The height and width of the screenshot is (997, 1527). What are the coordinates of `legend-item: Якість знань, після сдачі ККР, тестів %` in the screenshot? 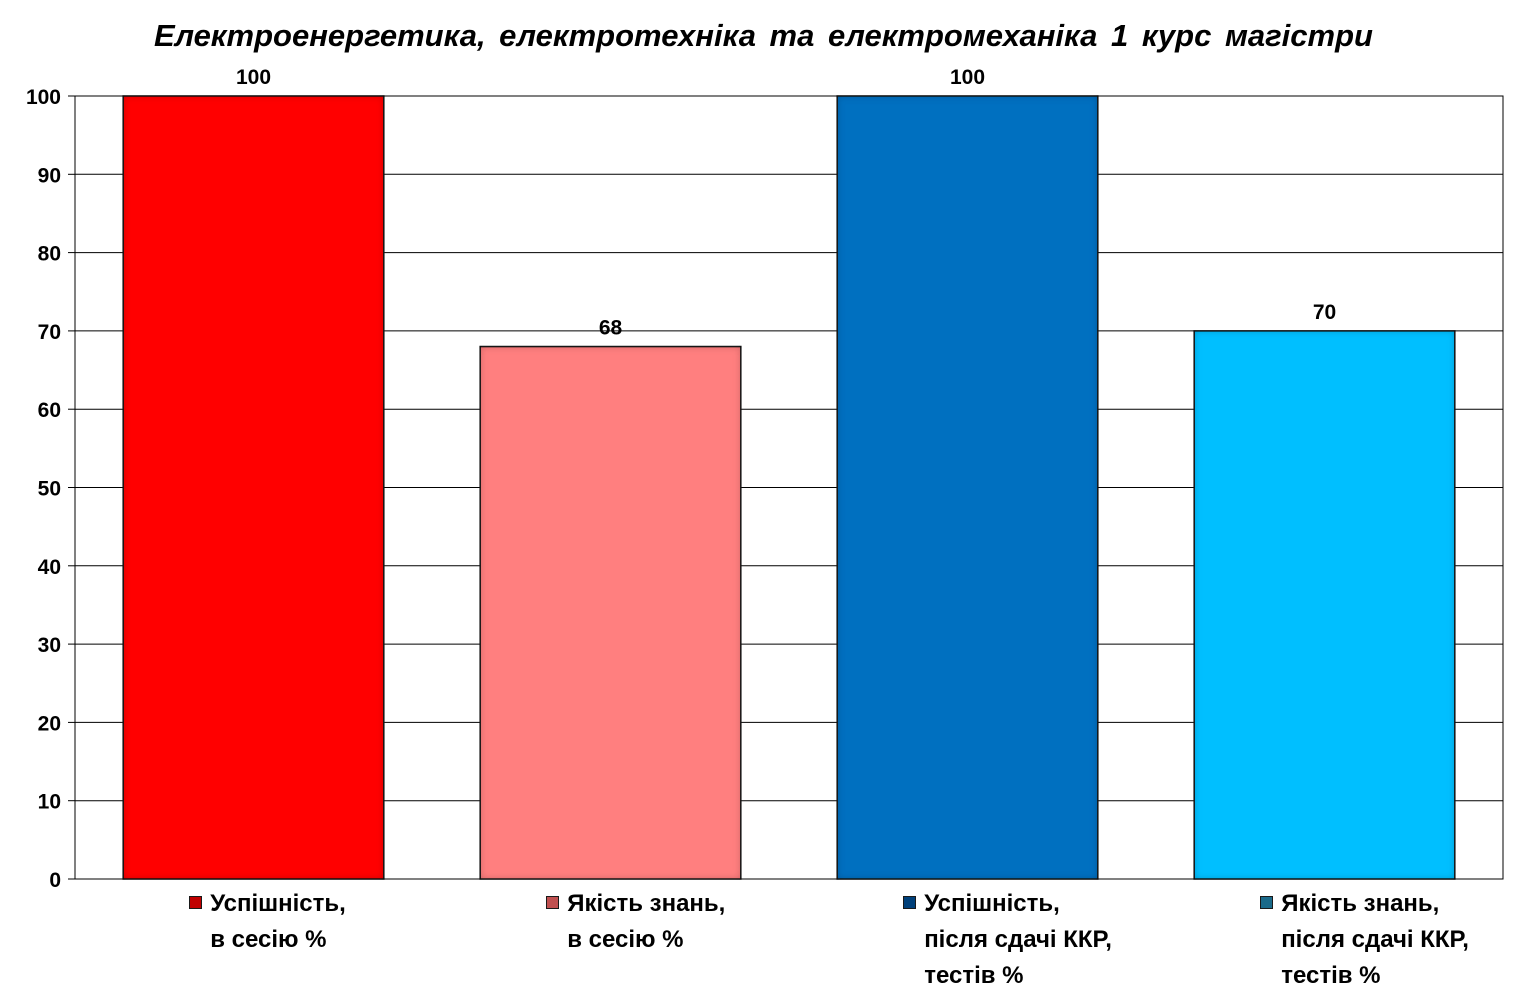 It's located at (1364, 940).